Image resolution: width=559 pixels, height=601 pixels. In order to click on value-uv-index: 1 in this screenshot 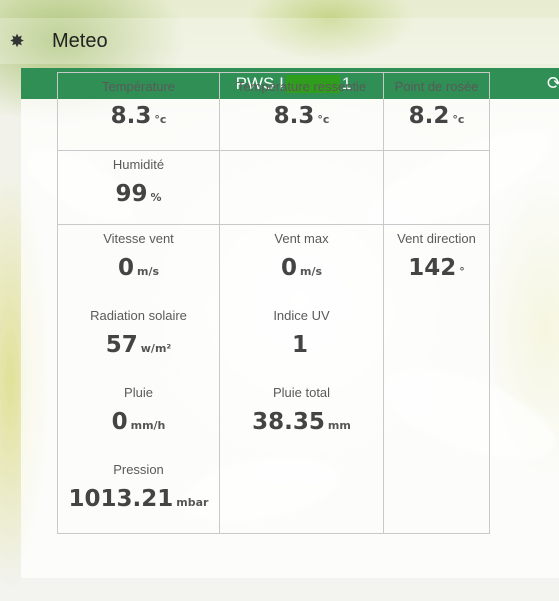, I will do `click(299, 345)`.